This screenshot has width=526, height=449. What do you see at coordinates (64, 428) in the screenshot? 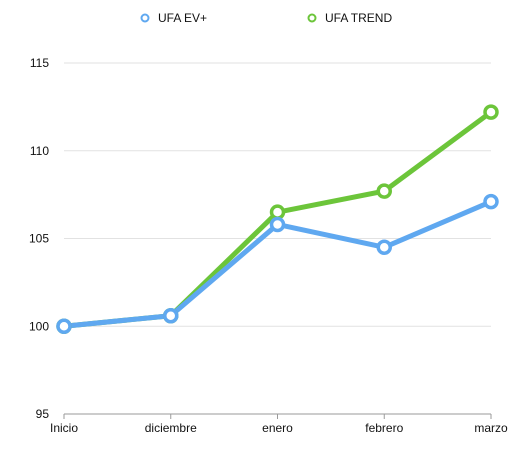
I see `x-tick-label: Inicio` at bounding box center [64, 428].